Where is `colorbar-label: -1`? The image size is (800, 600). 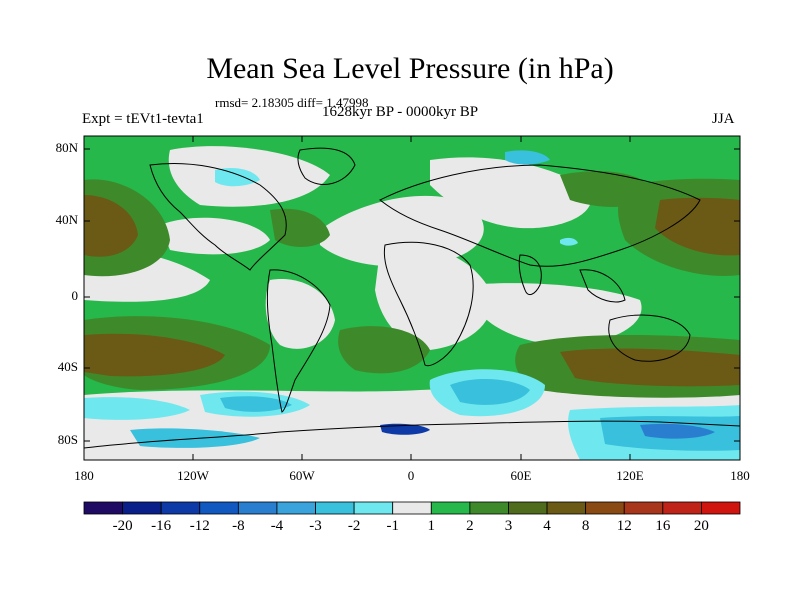
colorbar-label: -1 is located at coordinates (392, 526).